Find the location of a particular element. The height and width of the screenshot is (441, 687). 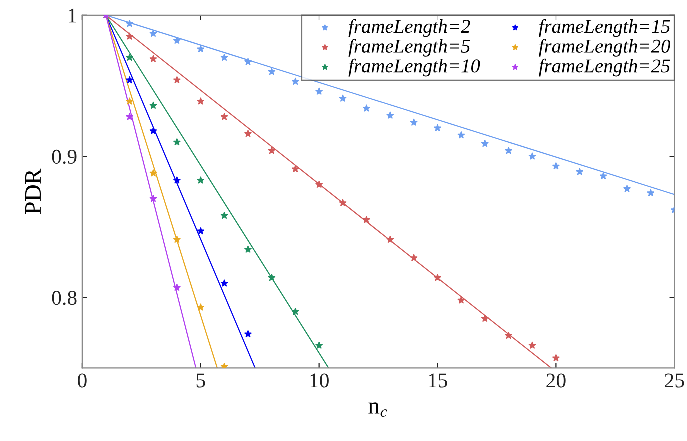

y-tick-label: 0.8 is located at coordinates (64, 298).